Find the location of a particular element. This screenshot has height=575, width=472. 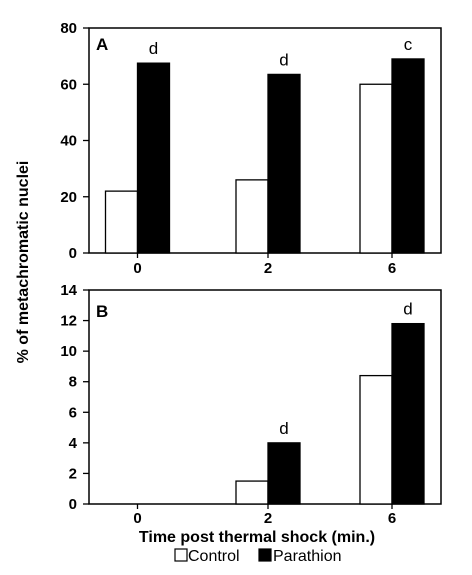

y-axis-title: % of metachromatic nuclei is located at coordinates (23, 262).